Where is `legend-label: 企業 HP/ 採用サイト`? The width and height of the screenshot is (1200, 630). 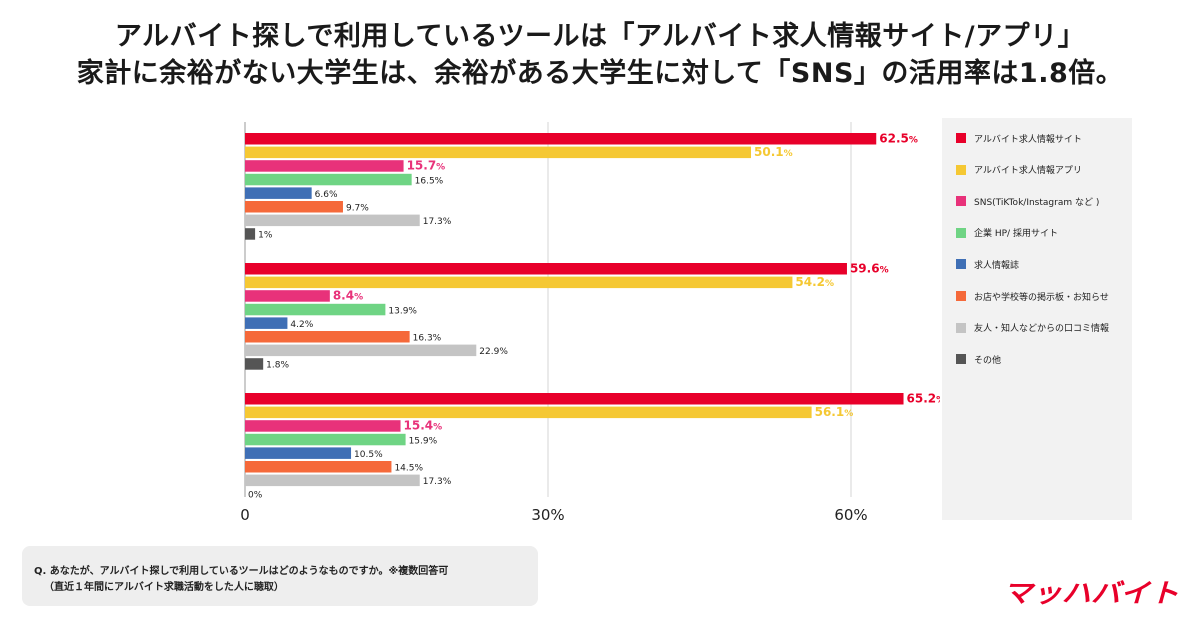
legend-label: 企業 HP/ 採用サイト is located at coordinates (1016, 234).